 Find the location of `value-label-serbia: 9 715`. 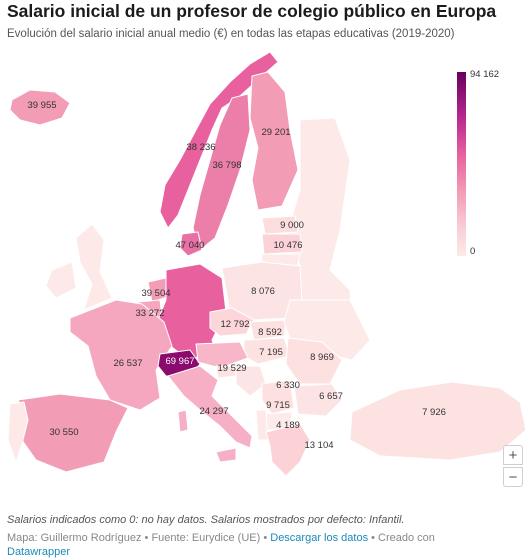

value-label-serbia: 9 715 is located at coordinates (278, 405).